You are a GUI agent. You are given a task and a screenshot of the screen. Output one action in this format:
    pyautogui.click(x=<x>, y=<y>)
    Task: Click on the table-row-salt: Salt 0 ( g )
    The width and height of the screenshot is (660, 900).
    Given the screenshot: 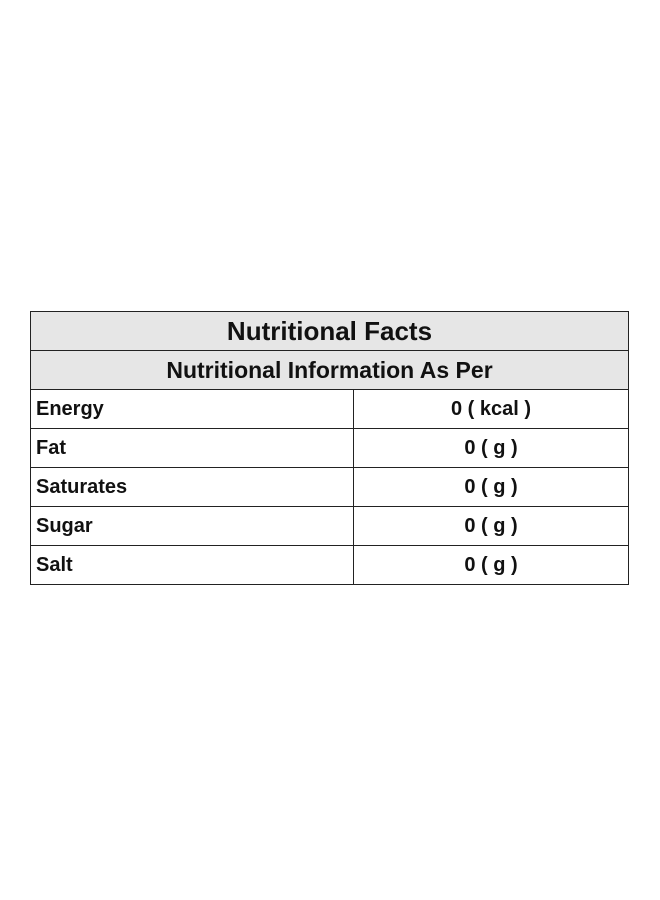 What is the action you would take?
    pyautogui.click(x=329, y=565)
    